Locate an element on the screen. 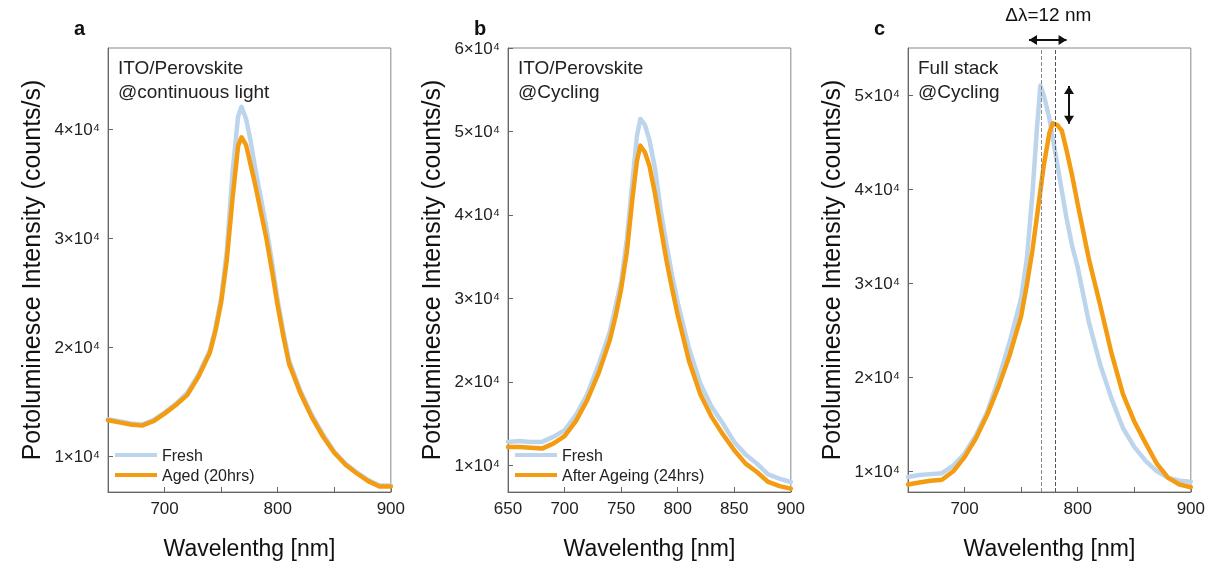 The height and width of the screenshot is (577, 1208). chart-title: c is located at coordinates (880, 28).